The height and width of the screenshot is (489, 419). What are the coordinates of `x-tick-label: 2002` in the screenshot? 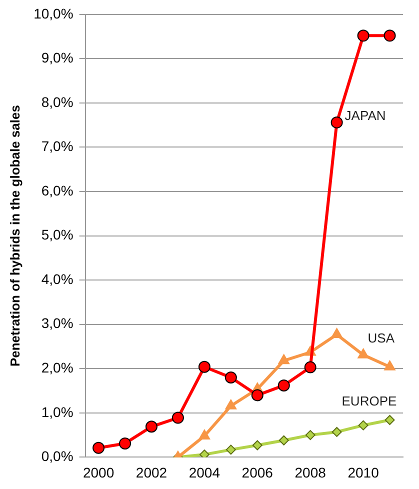 It's located at (152, 472).